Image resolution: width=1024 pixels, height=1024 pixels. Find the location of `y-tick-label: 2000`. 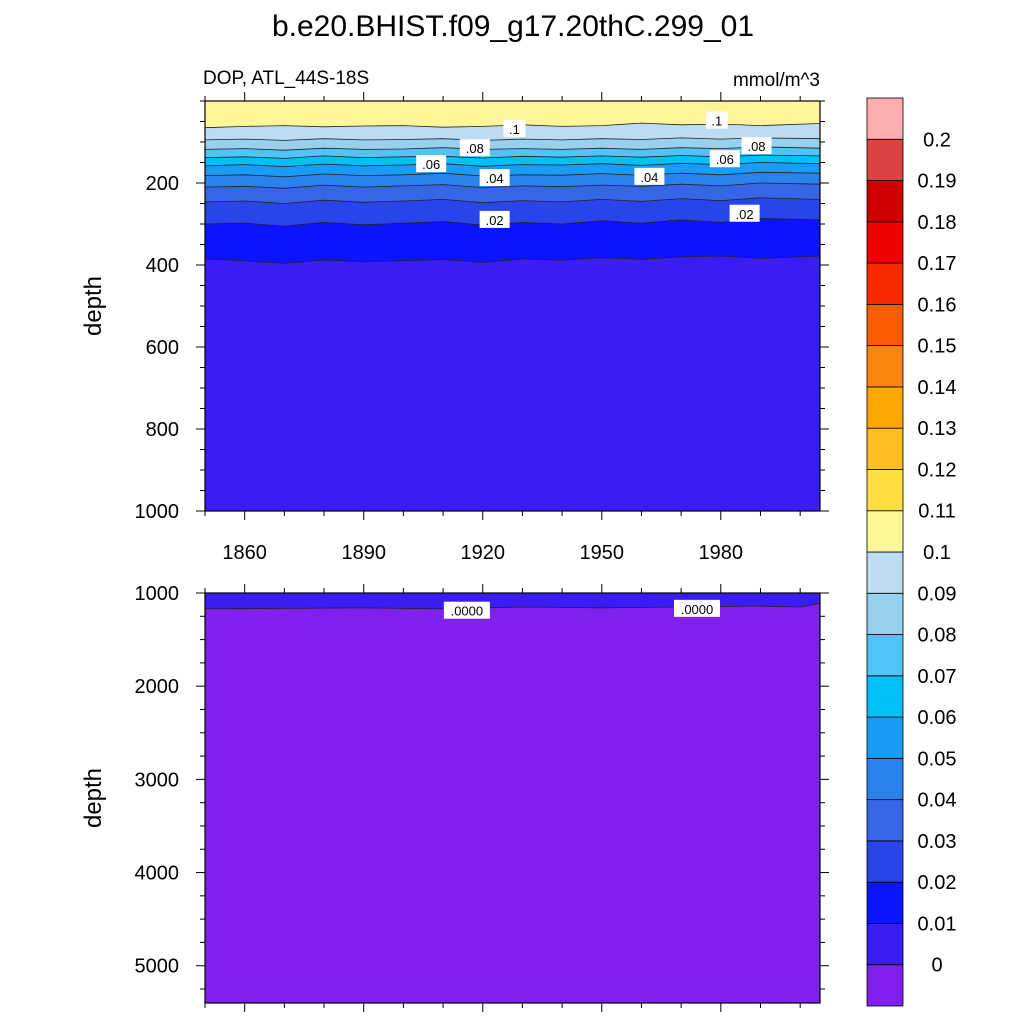

y-tick-label: 2000 is located at coordinates (157, 687).